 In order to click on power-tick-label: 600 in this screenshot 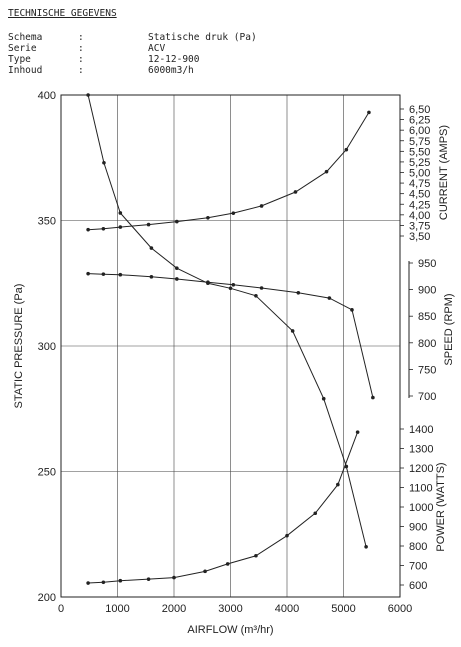, I will do `click(418, 586)`.